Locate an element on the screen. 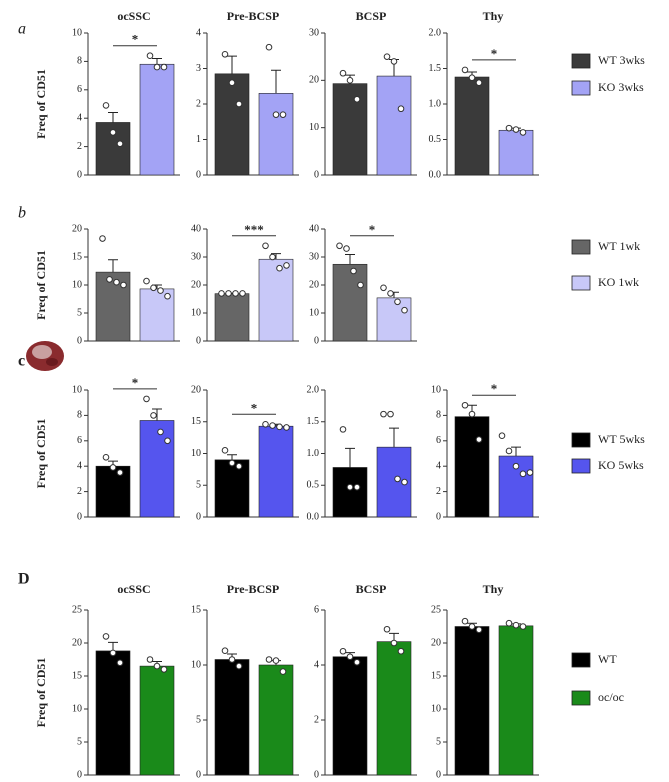 The height and width of the screenshot is (782, 669). y-tick-label: 8 is located at coordinates (438, 415).